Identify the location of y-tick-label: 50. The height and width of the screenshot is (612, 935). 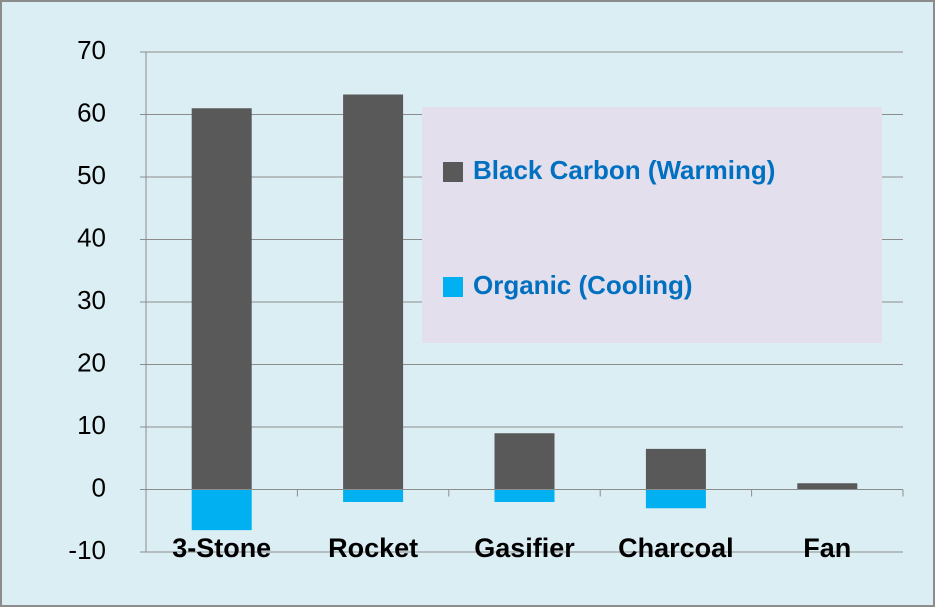
(91, 175).